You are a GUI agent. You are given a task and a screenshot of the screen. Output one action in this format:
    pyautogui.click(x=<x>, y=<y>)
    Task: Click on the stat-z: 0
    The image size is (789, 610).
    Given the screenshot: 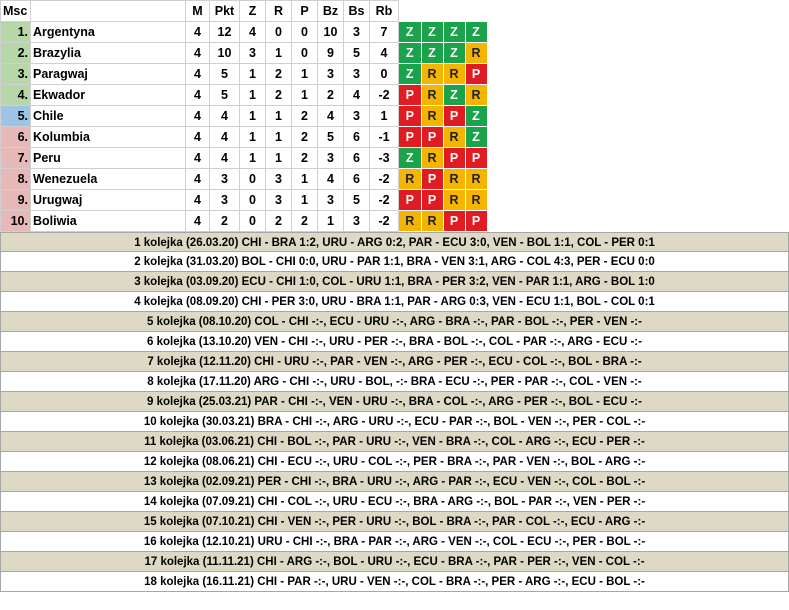 What is the action you would take?
    pyautogui.click(x=252, y=200)
    